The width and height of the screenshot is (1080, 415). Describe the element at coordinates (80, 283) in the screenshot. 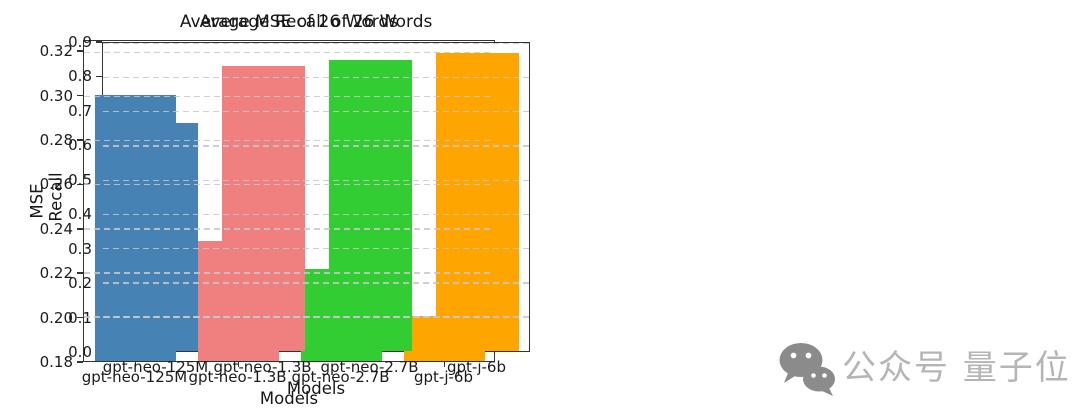

I see `y-tick-label: 0.2` at that location.